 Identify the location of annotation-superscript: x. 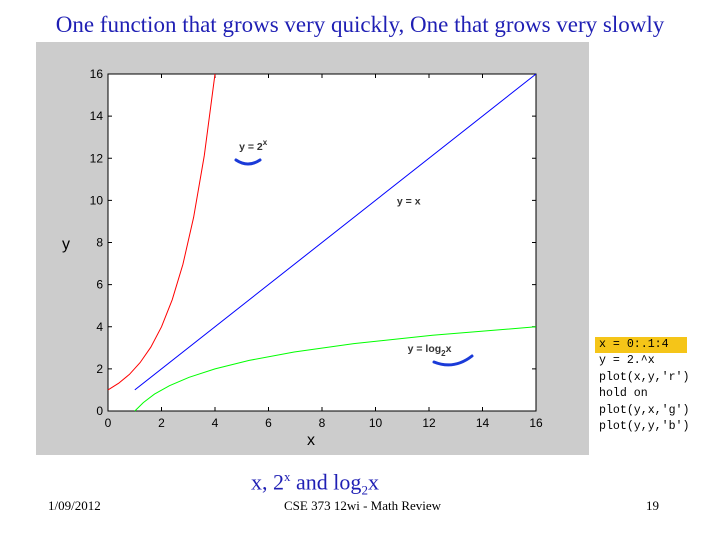
(265, 142).